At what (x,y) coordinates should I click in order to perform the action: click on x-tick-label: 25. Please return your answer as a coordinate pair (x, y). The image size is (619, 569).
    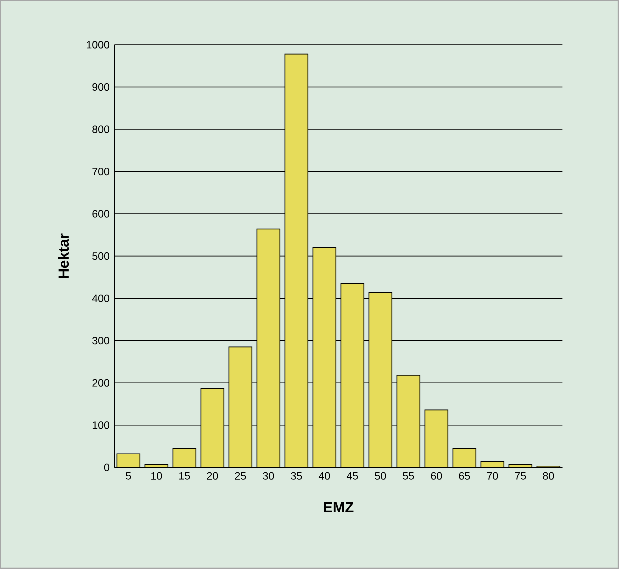
    Looking at the image, I should click on (240, 476).